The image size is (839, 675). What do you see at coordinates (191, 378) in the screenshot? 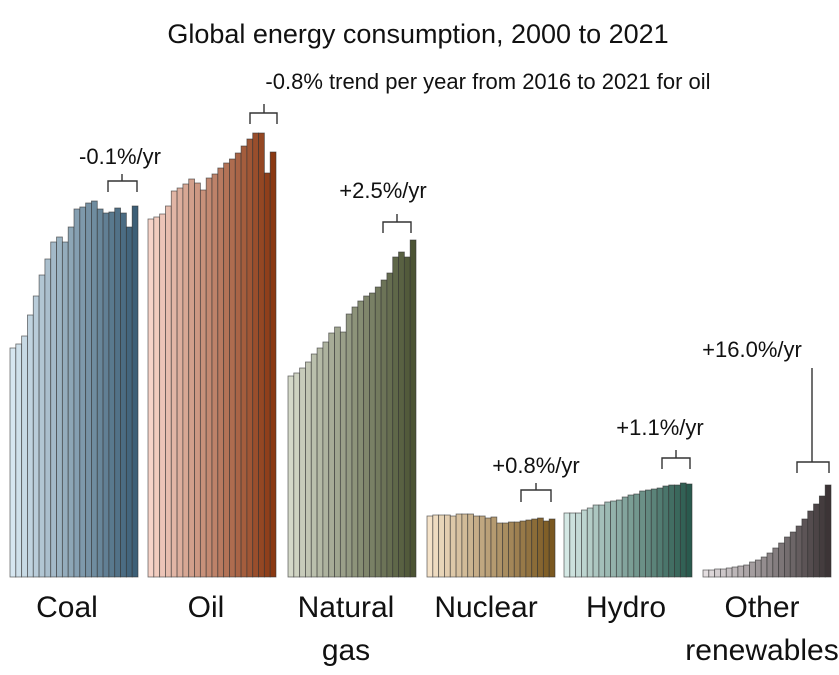
I see `bar-oil-2007` at bounding box center [191, 378].